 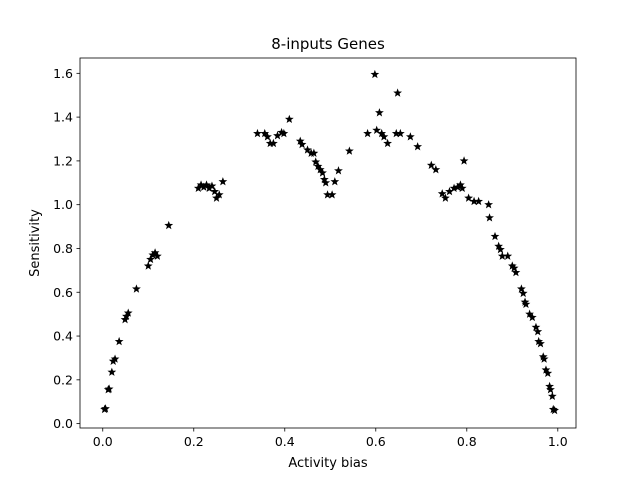 I want to click on y-tick-label: 1.4, so click(x=63, y=117).